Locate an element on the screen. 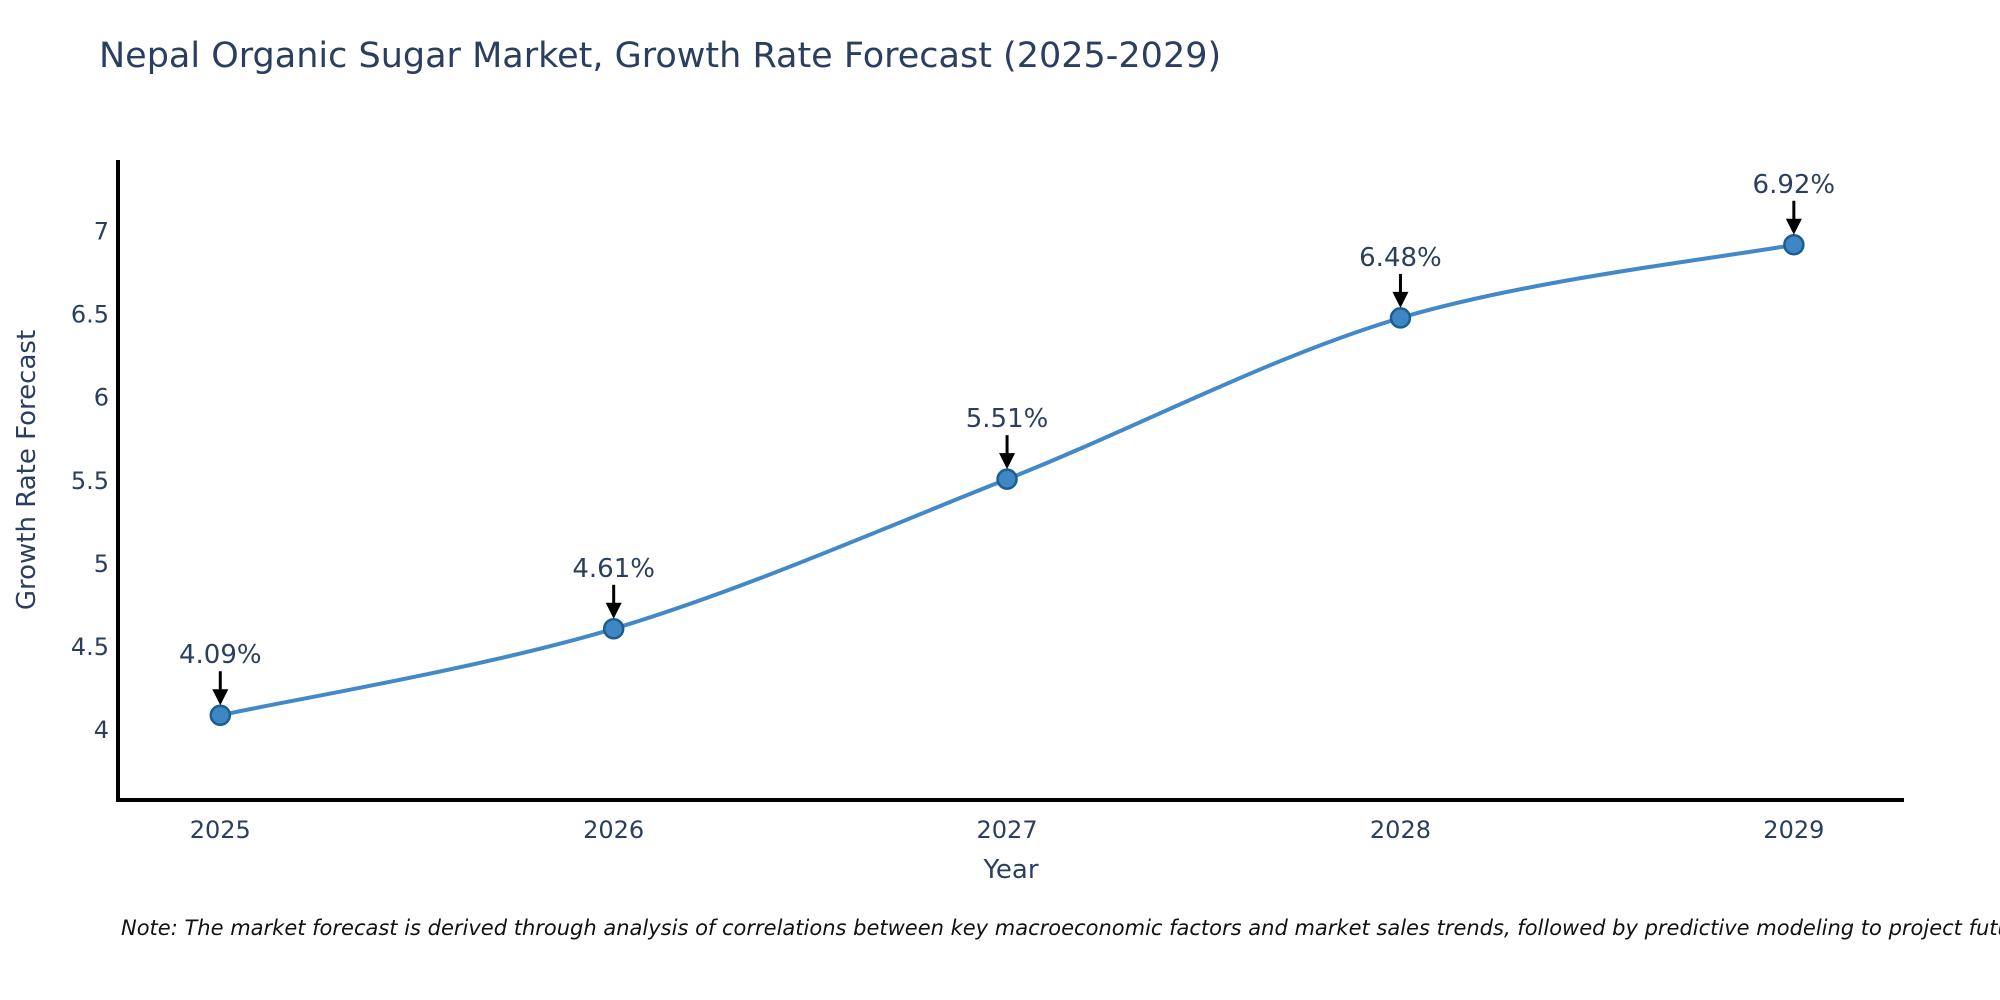 The width and height of the screenshot is (2000, 1000). x-tick-label: 2027 is located at coordinates (1007, 830).